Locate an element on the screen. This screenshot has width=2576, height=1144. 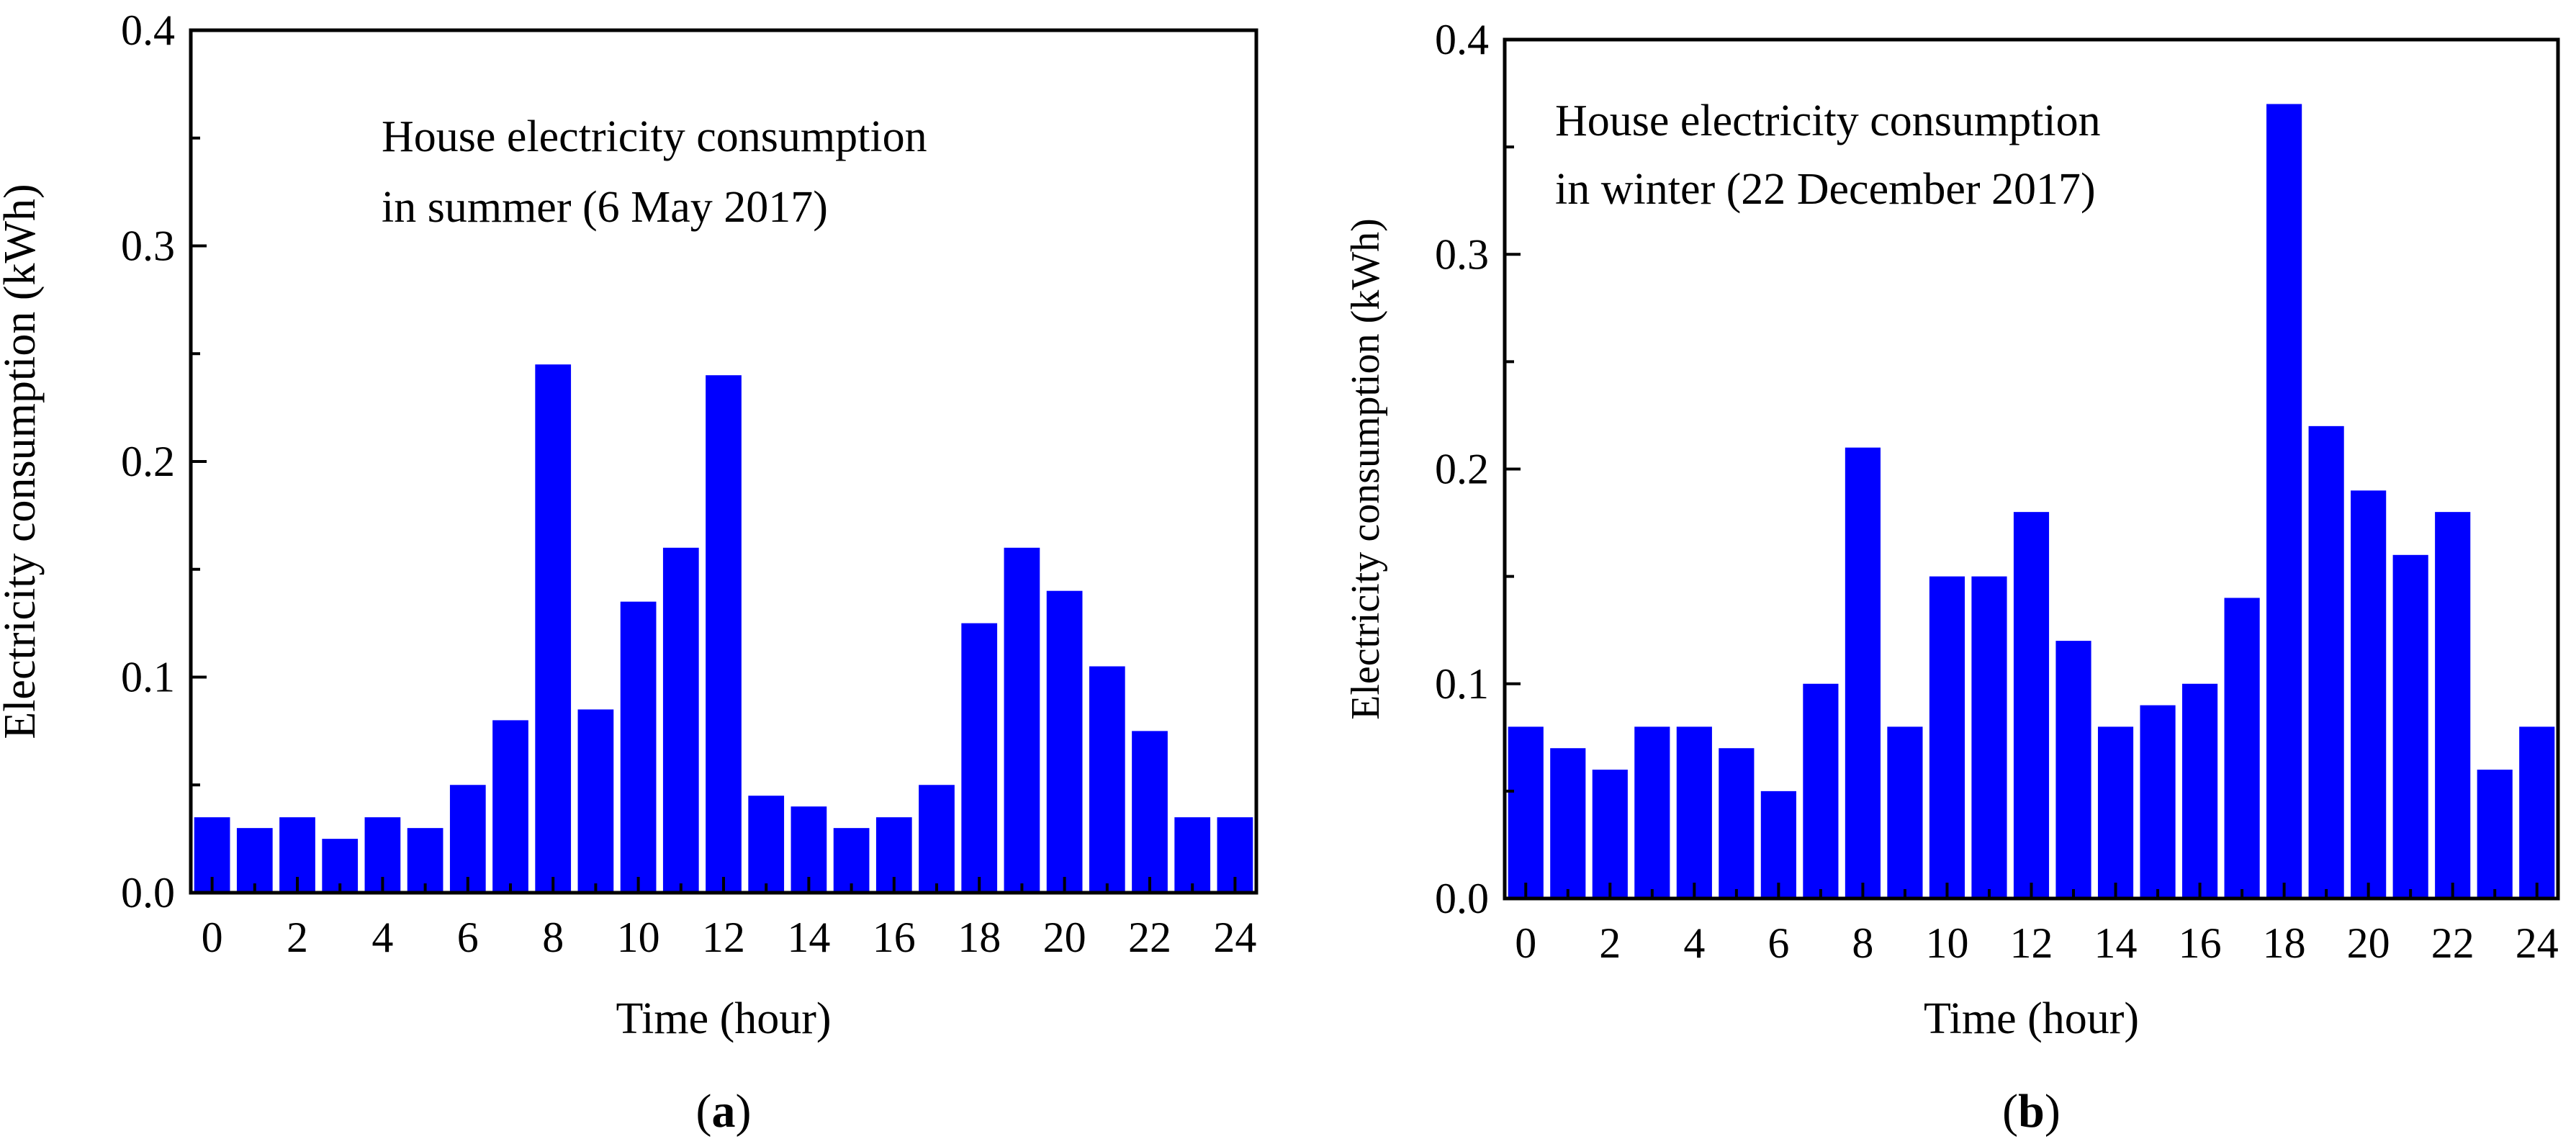
panel-b-annotation-line: in winter (22 December 2017) is located at coordinates (1825, 189).